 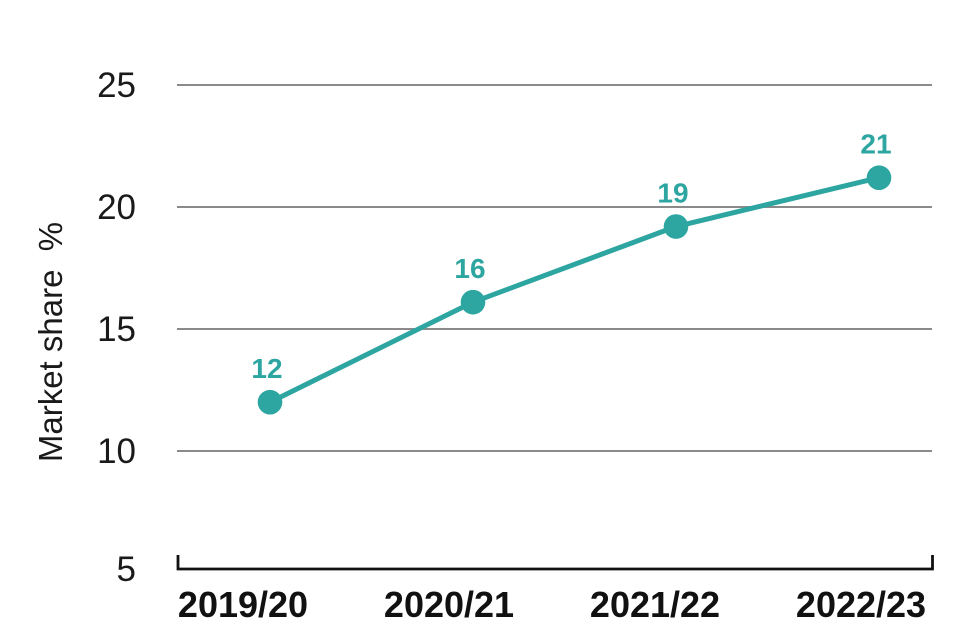 I want to click on y-tick-label: 15, so click(x=116, y=329).